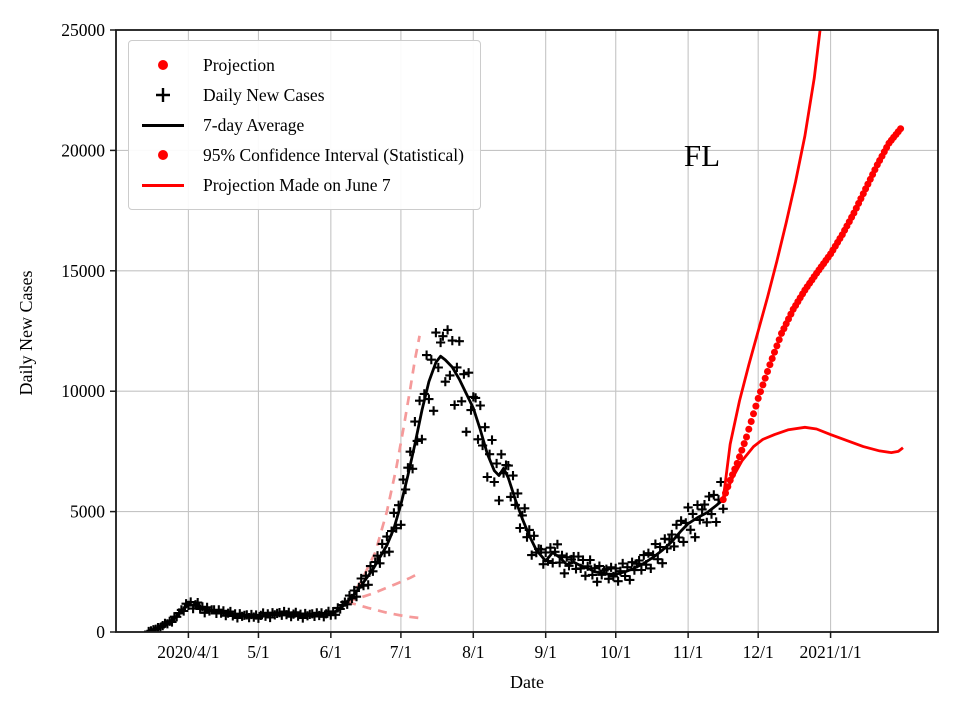  What do you see at coordinates (615, 652) in the screenshot?
I see `x-tick-label: 10/1` at bounding box center [615, 652].